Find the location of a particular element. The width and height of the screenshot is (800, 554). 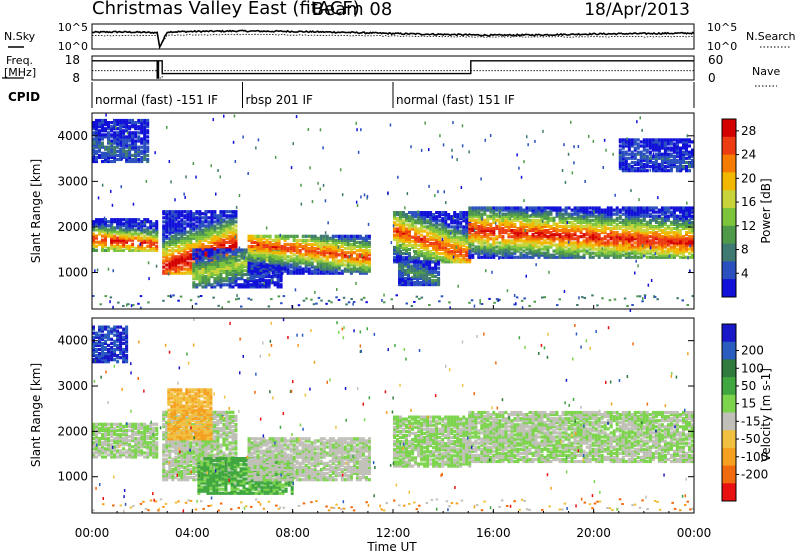

ground-scatter-cell is located at coordinates (148, 302).